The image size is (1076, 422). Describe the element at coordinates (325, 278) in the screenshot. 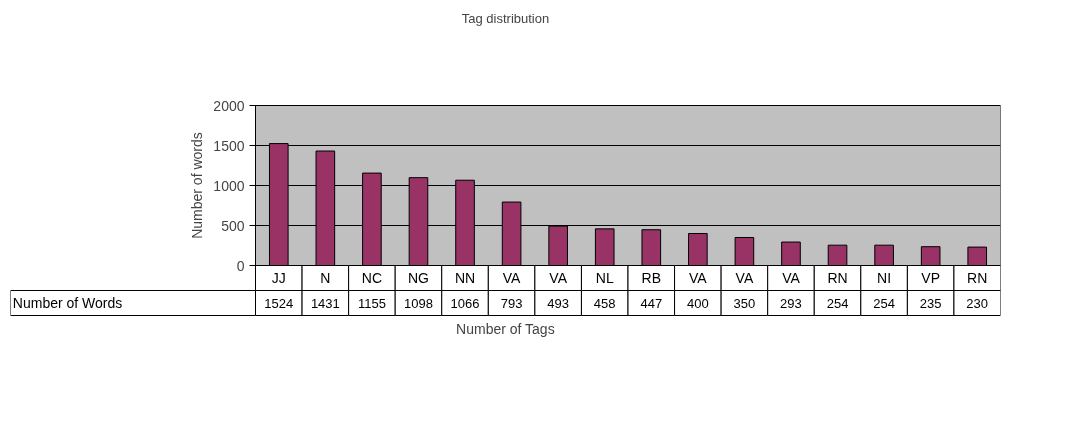

I see `x-tick-label: N` at that location.